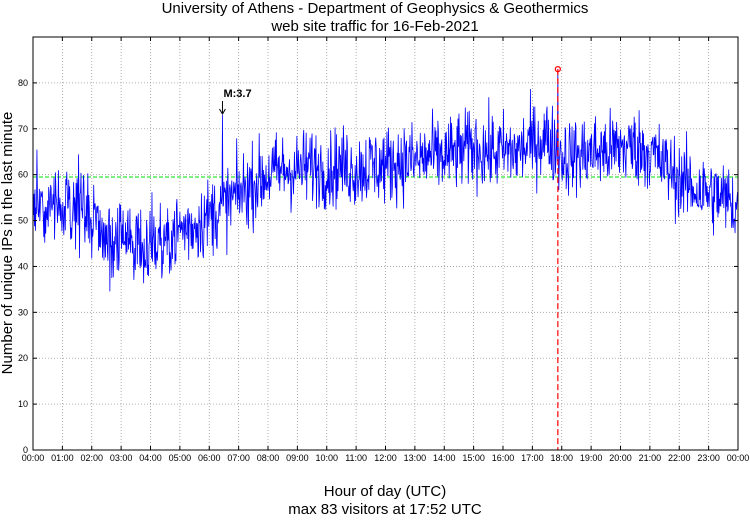  Describe the element at coordinates (235, 101) in the screenshot. I see `annotation-layer: M:3.7` at that location.